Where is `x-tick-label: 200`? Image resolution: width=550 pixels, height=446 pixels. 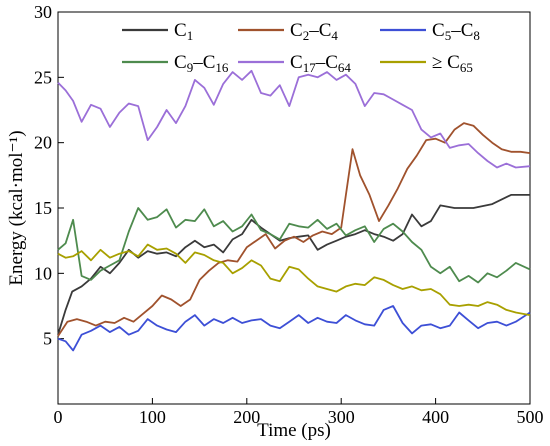 x-tick-label: 200 is located at coordinates (246, 417).